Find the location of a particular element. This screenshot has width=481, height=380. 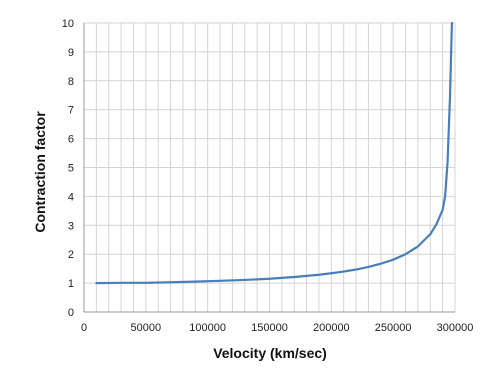

y-tick-label: 0 is located at coordinates (71, 313).